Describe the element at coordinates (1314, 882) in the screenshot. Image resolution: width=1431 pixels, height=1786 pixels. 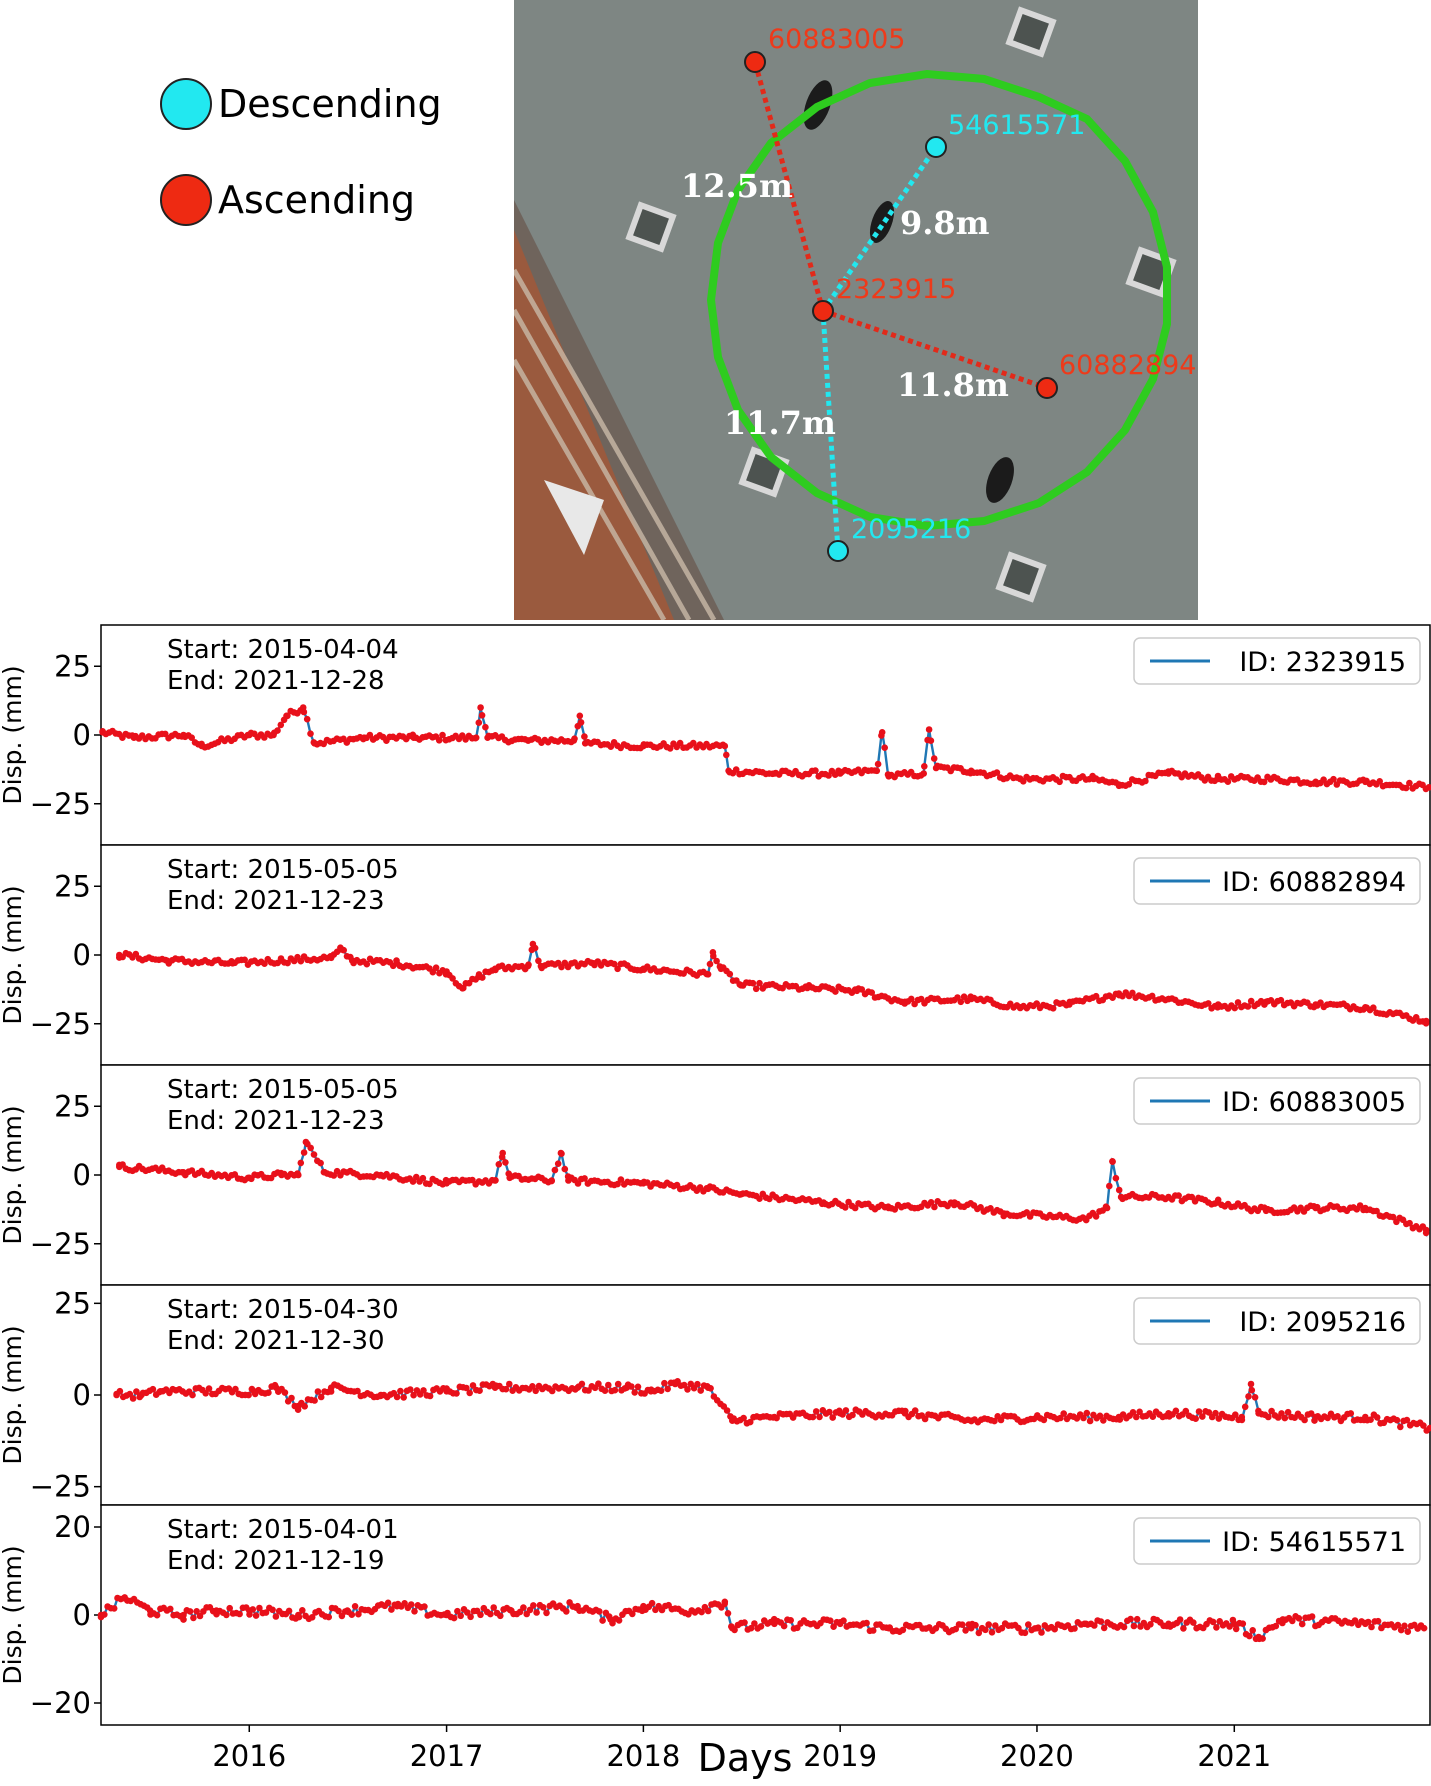
I see `legend-id-label: ID: 60882894` at that location.